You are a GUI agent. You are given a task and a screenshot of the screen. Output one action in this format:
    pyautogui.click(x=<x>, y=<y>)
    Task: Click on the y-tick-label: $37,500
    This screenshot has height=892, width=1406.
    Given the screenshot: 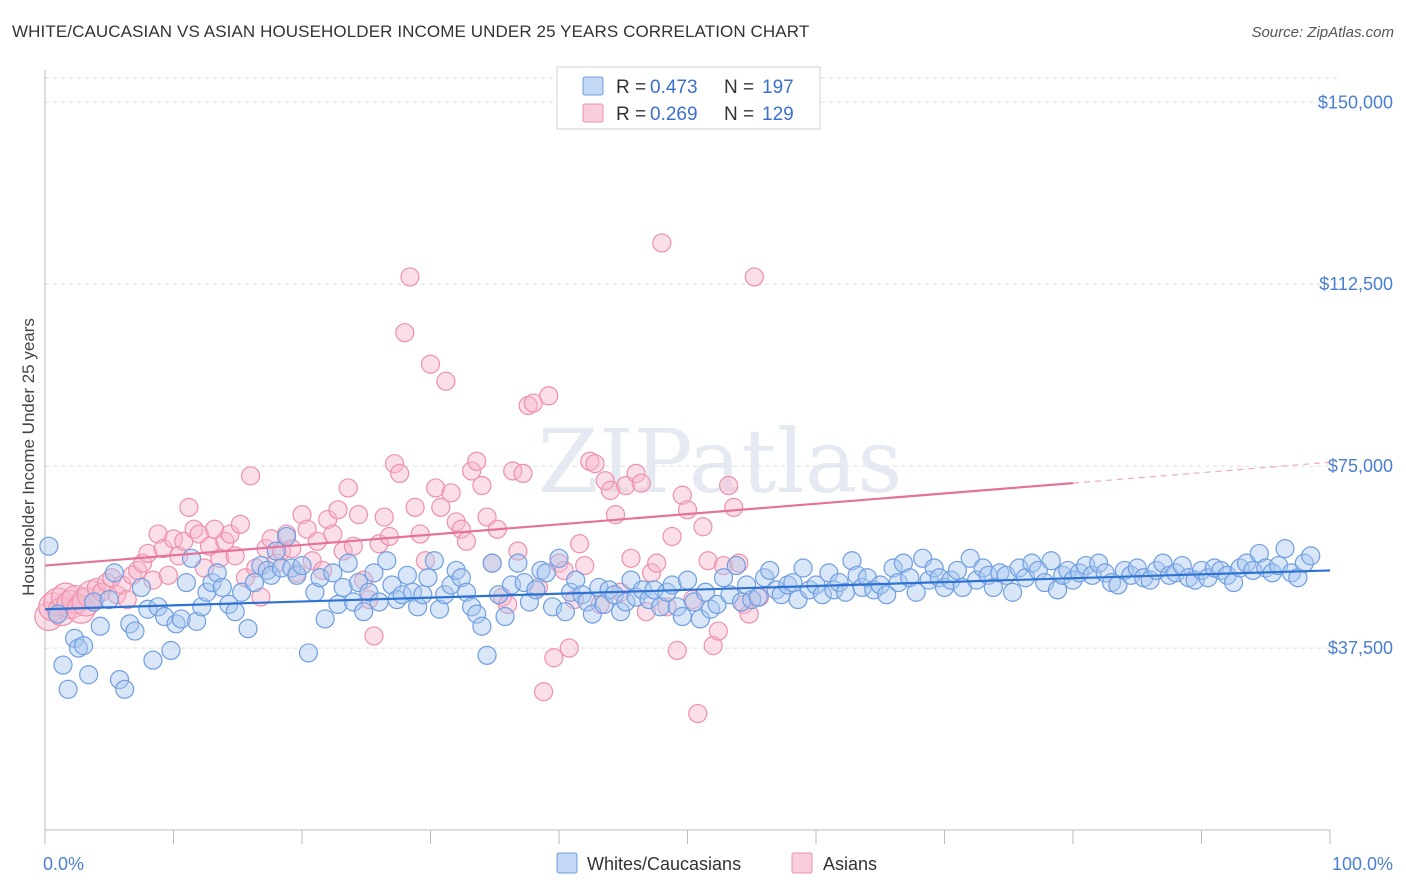 What is the action you would take?
    pyautogui.click(x=1360, y=648)
    